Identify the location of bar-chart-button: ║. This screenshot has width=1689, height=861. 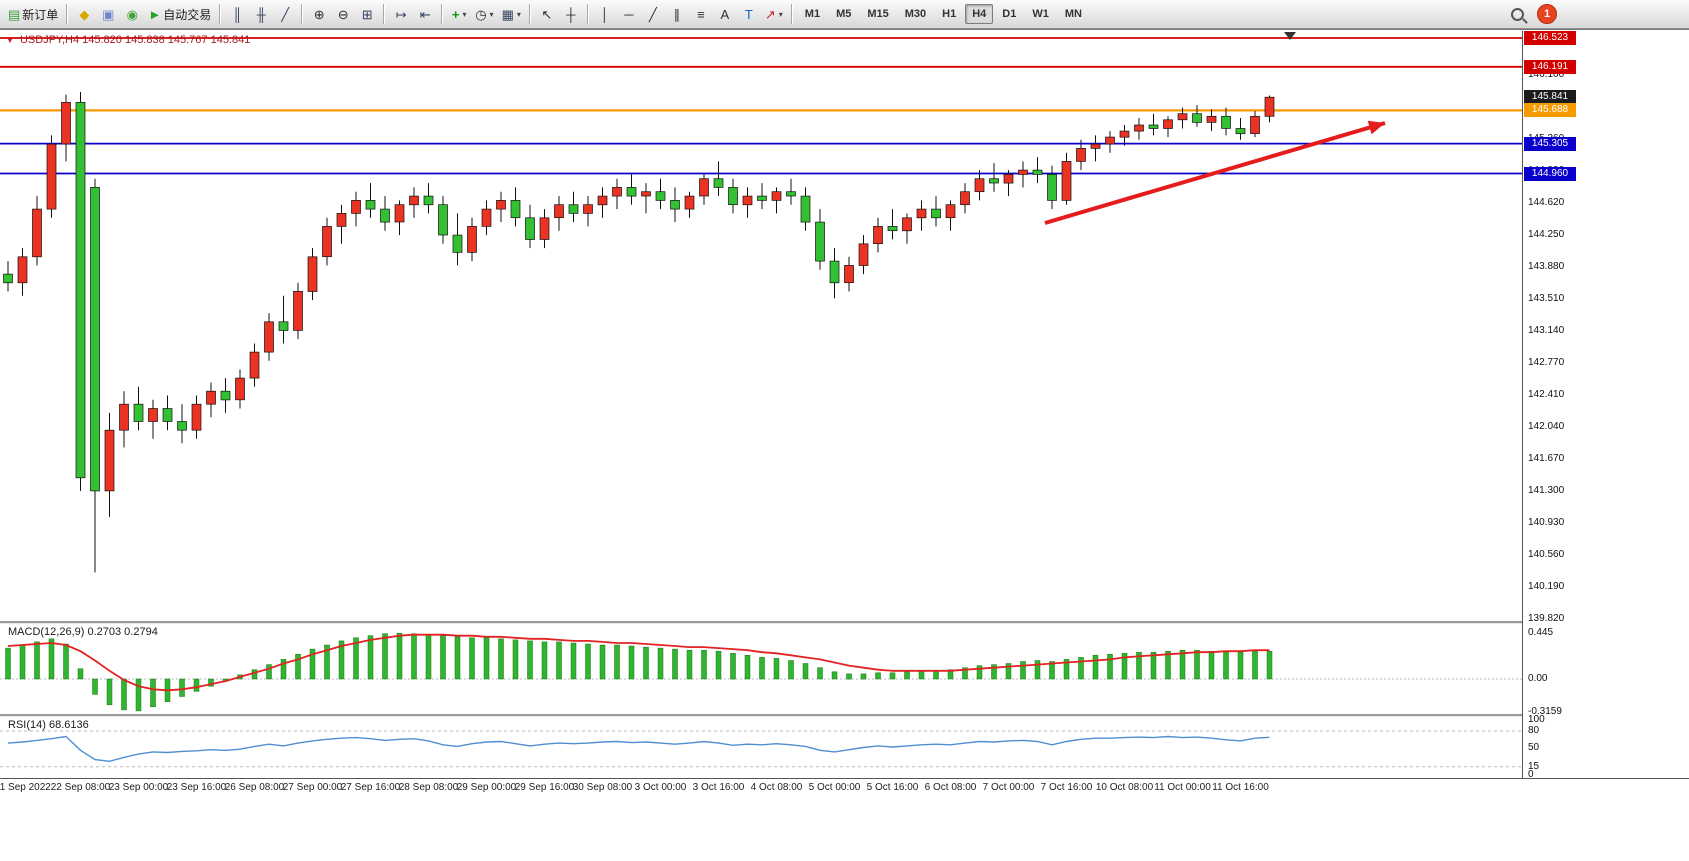
(237, 14).